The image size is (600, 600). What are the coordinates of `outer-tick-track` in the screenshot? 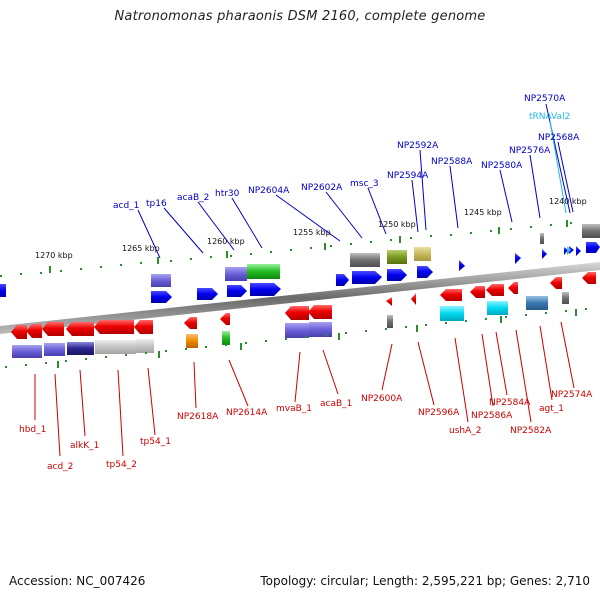 It's located at (286, 248).